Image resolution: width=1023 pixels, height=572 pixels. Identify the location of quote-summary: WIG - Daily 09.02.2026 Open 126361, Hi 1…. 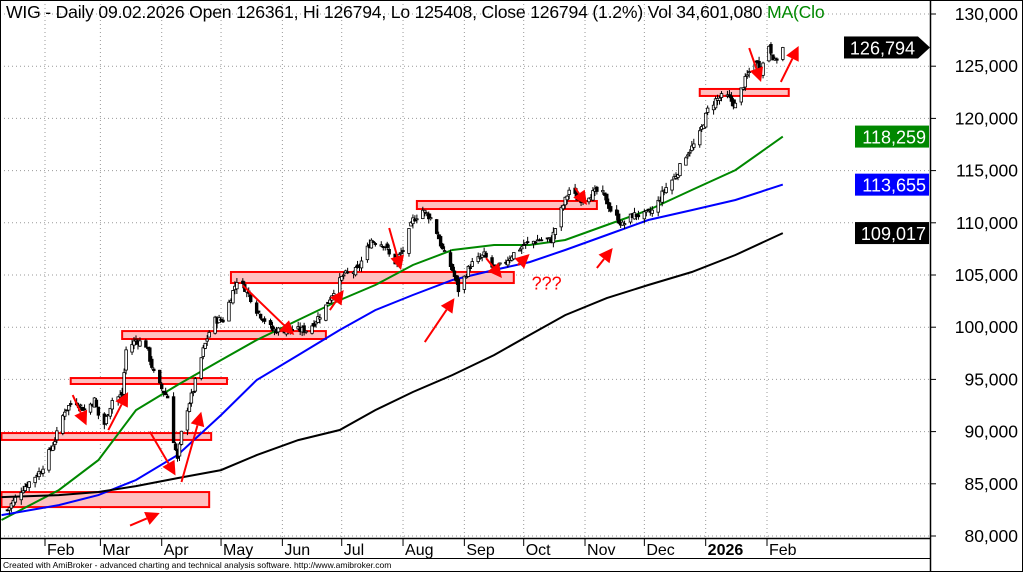
(384, 12).